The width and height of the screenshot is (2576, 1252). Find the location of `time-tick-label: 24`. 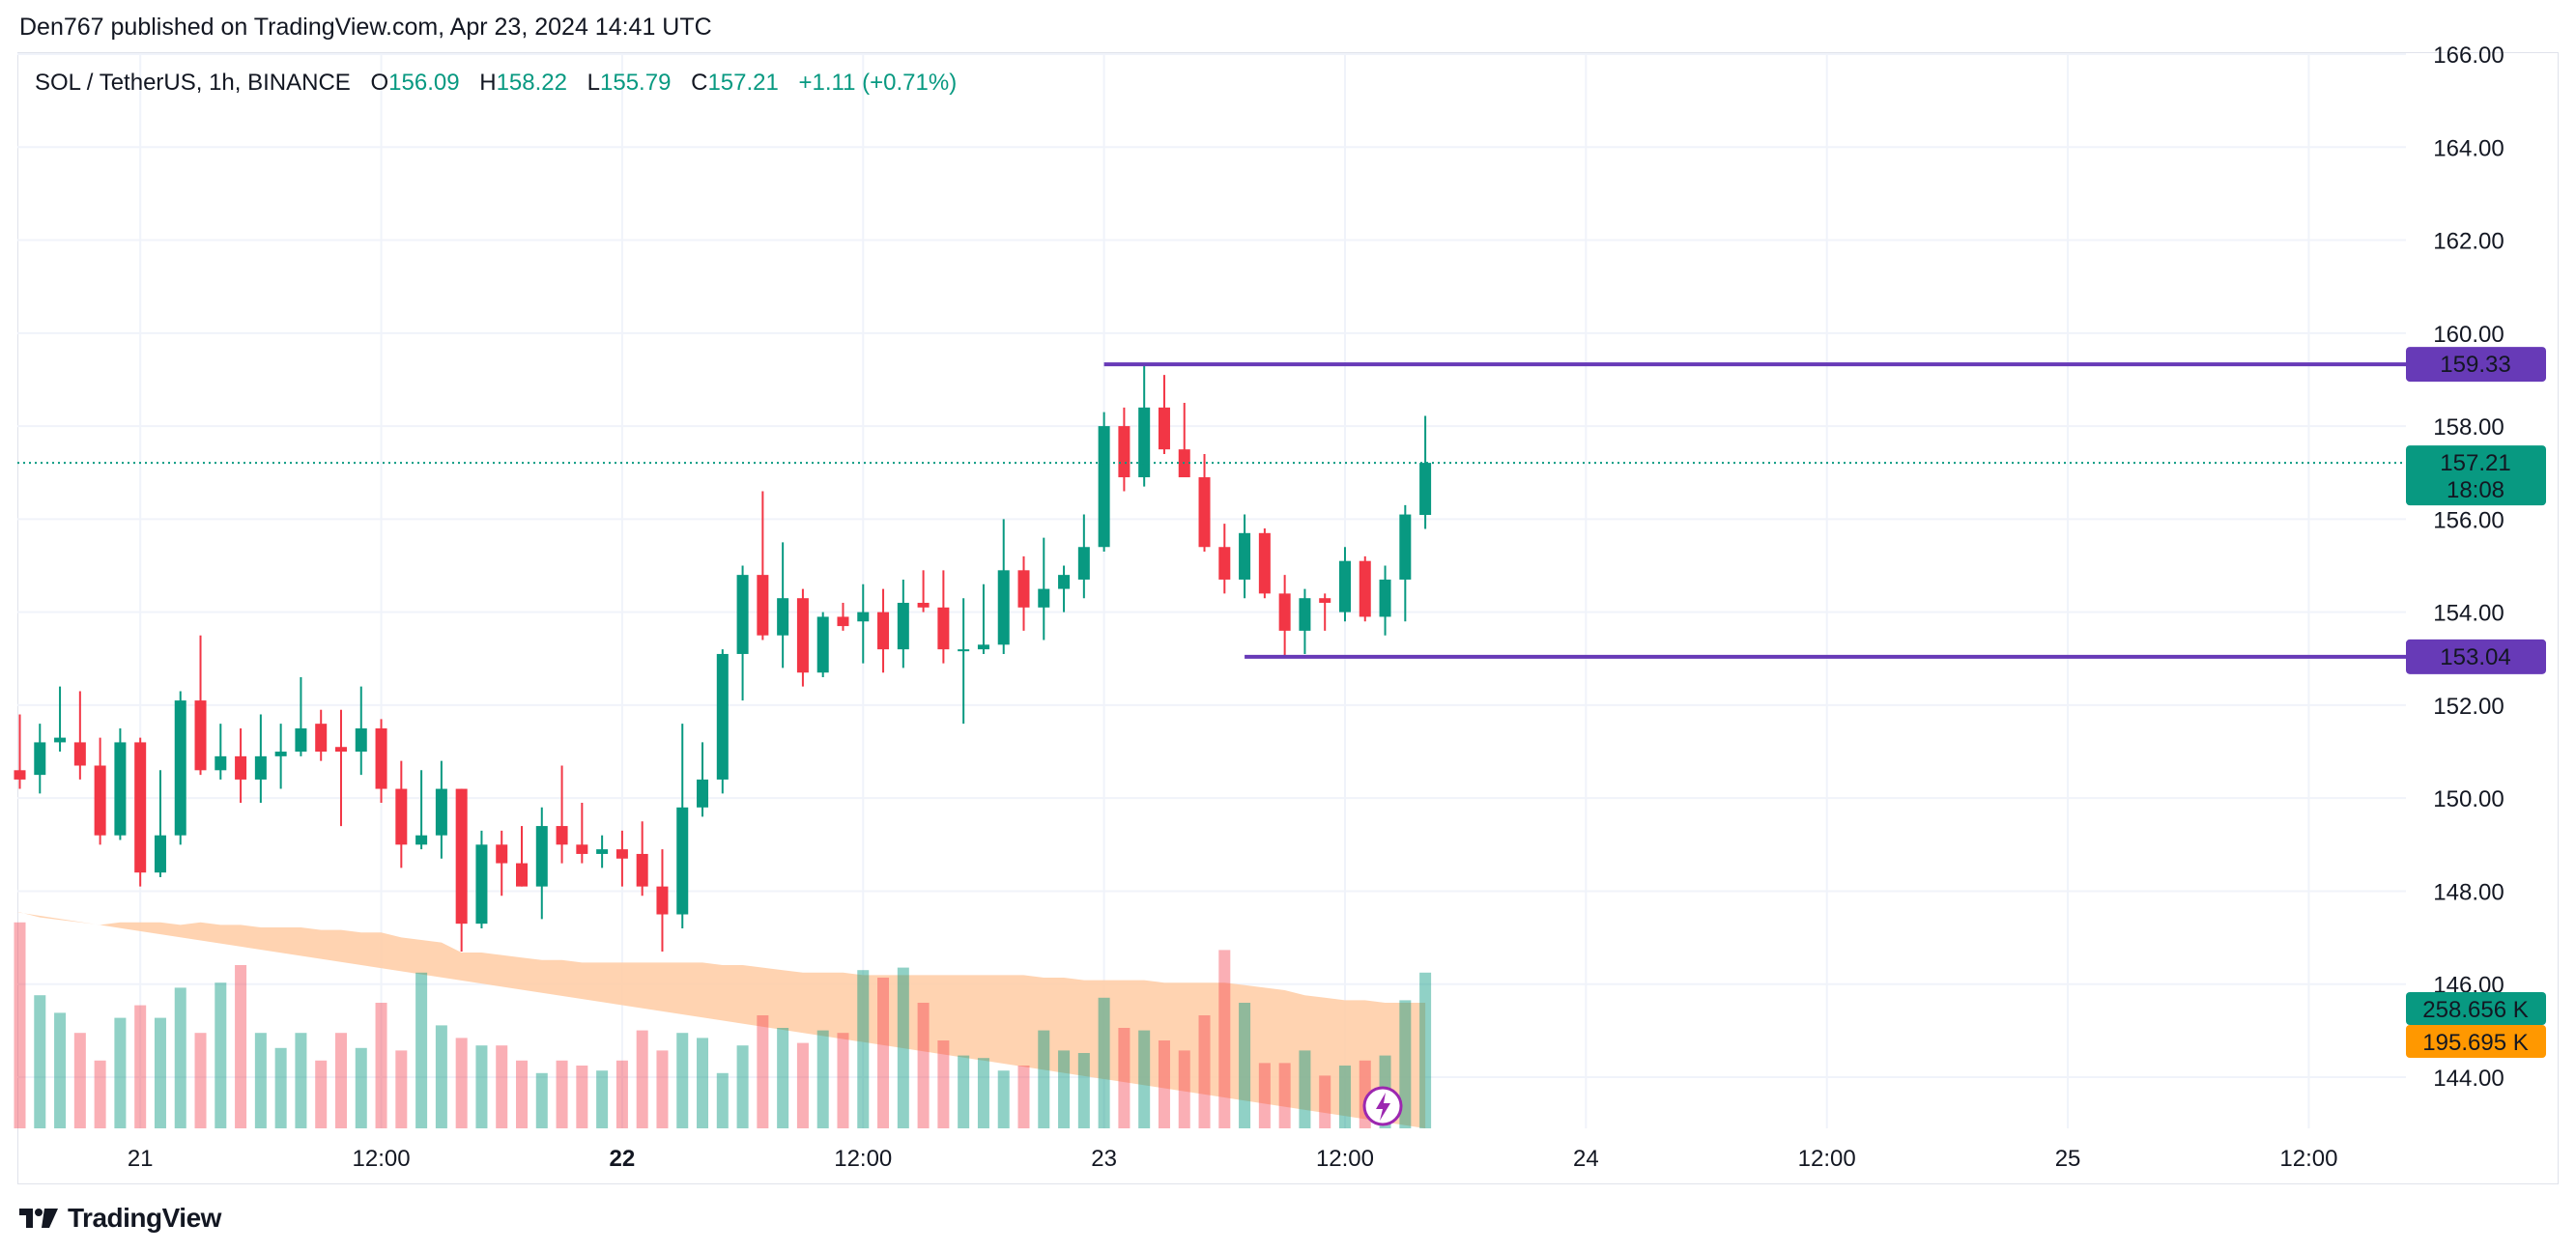

time-tick-label: 24 is located at coordinates (1586, 1159).